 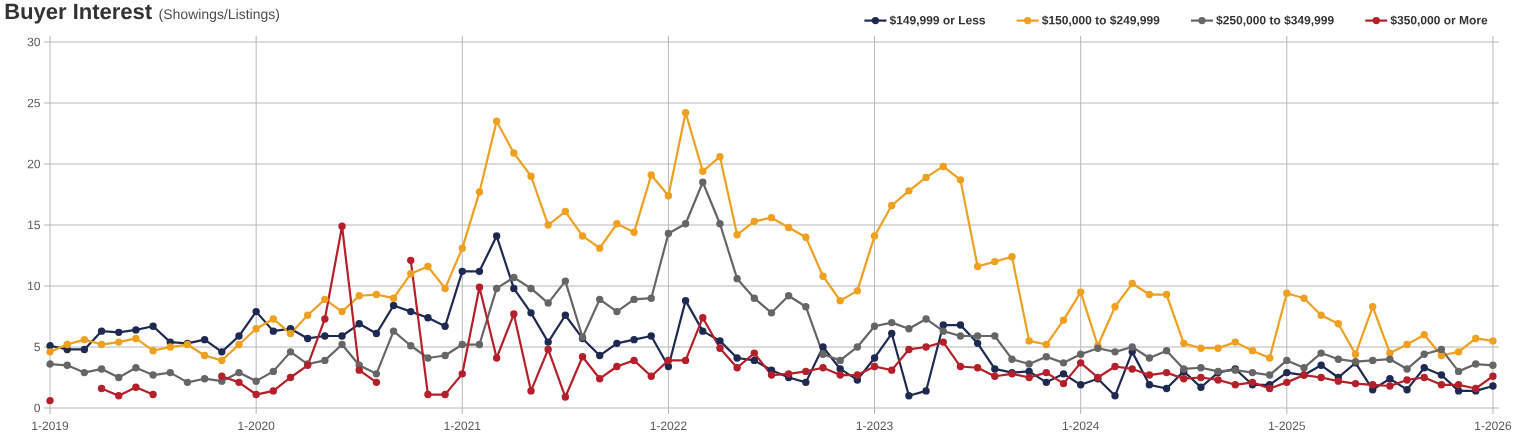 I want to click on y-tick-label: 30, so click(x=34, y=42).